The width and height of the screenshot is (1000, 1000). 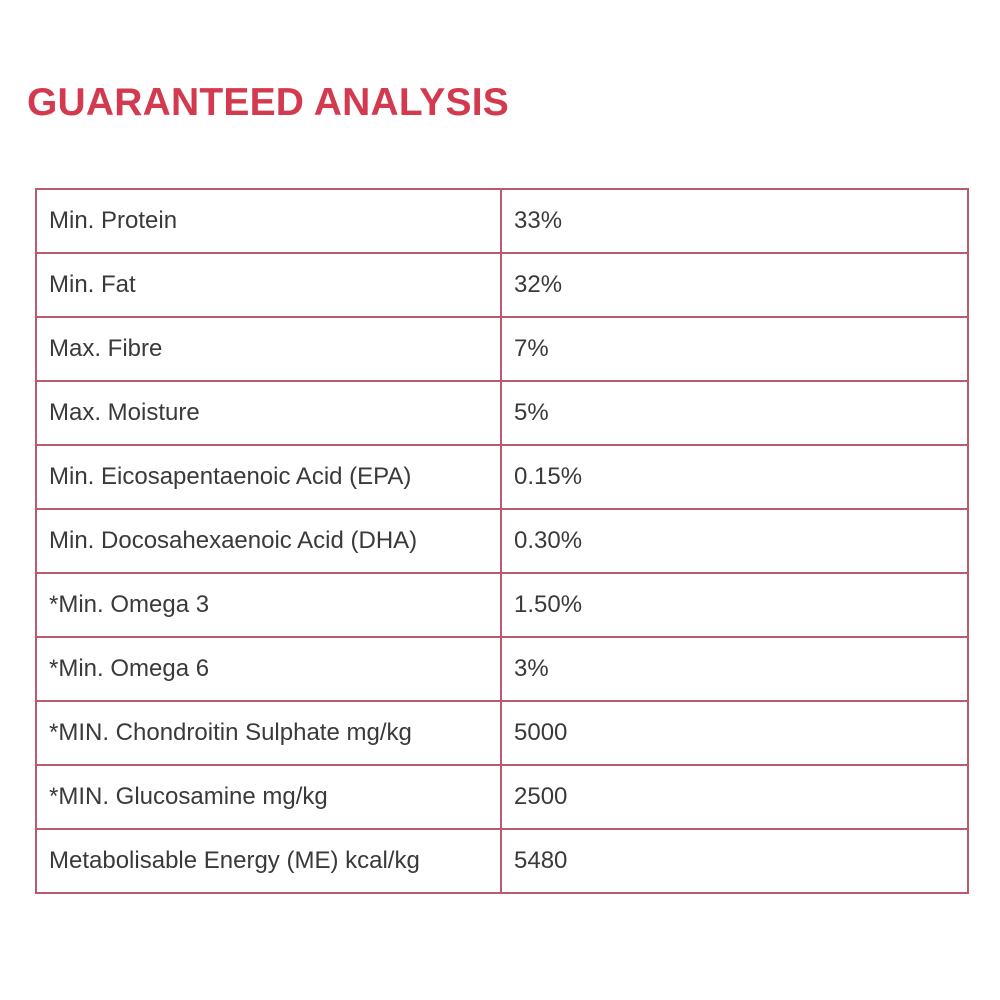 What do you see at coordinates (734, 797) in the screenshot?
I see `nutrient-value: 2500` at bounding box center [734, 797].